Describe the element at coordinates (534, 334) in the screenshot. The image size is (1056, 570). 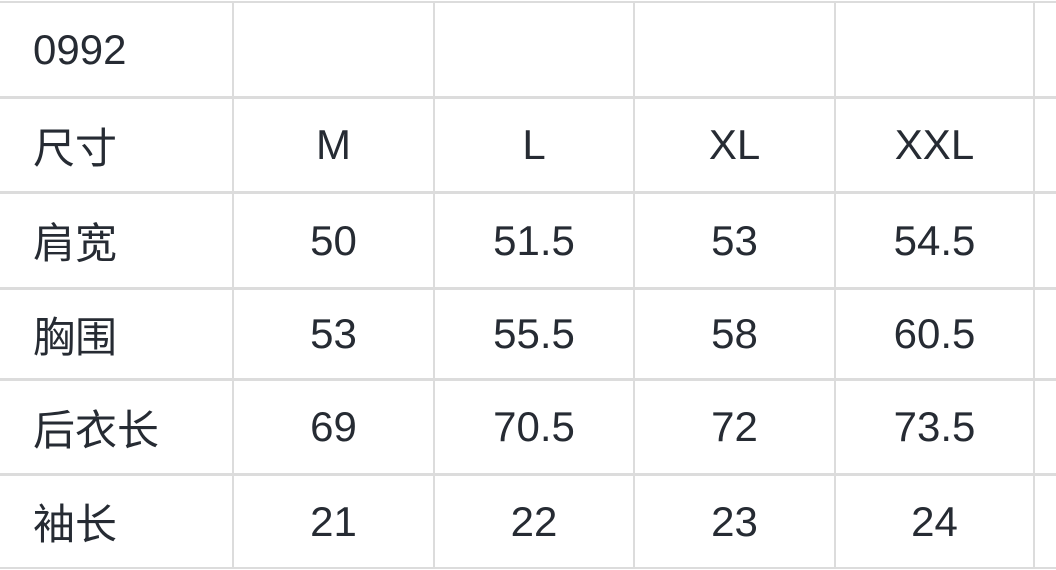
I see `measurement-value: 55.5` at that location.